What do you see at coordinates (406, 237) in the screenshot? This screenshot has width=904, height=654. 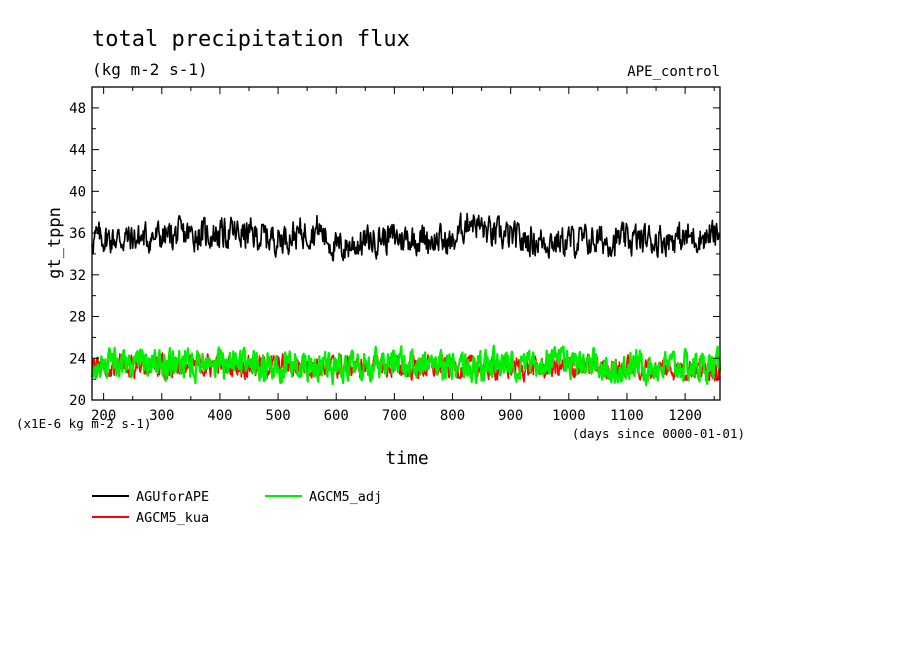 I see `series-line-aguforape` at bounding box center [406, 237].